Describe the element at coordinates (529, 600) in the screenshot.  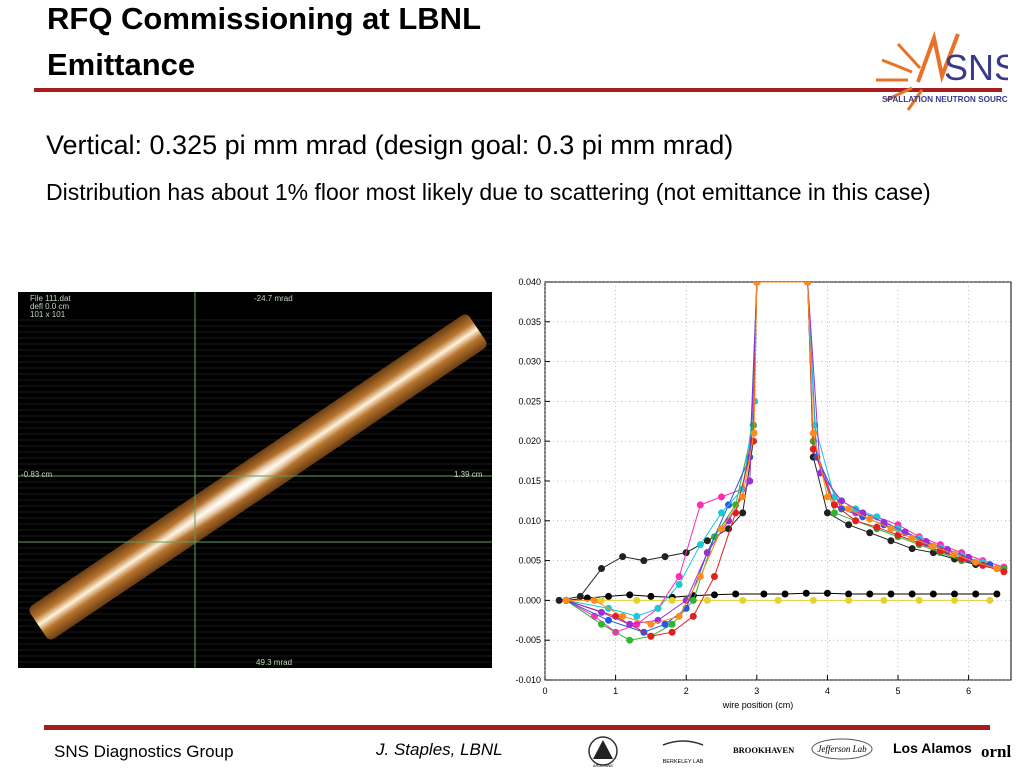
I see `y-tick-label: 0.000` at that location.